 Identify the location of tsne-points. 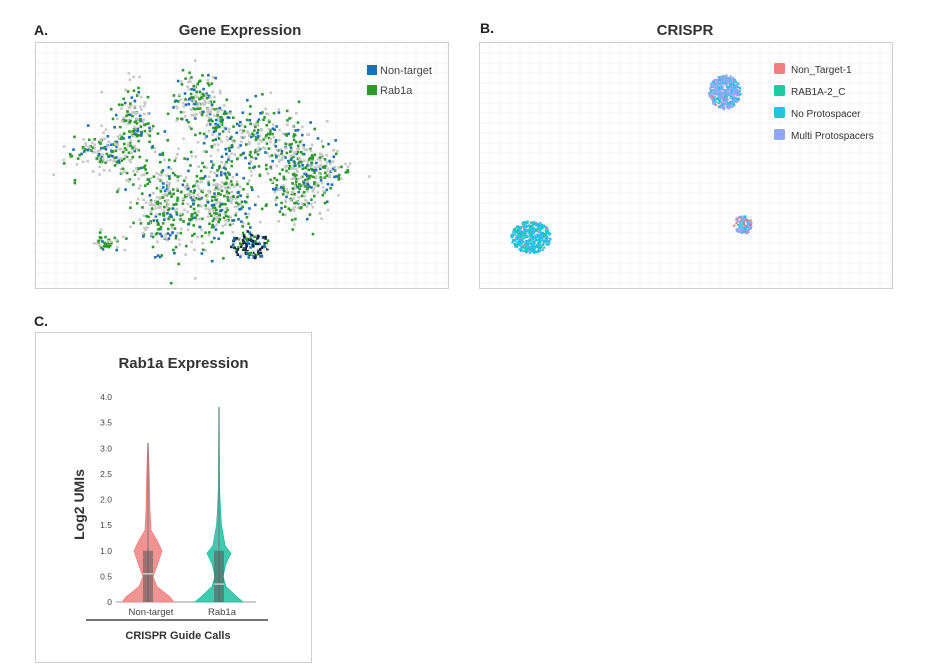
(201, 172).